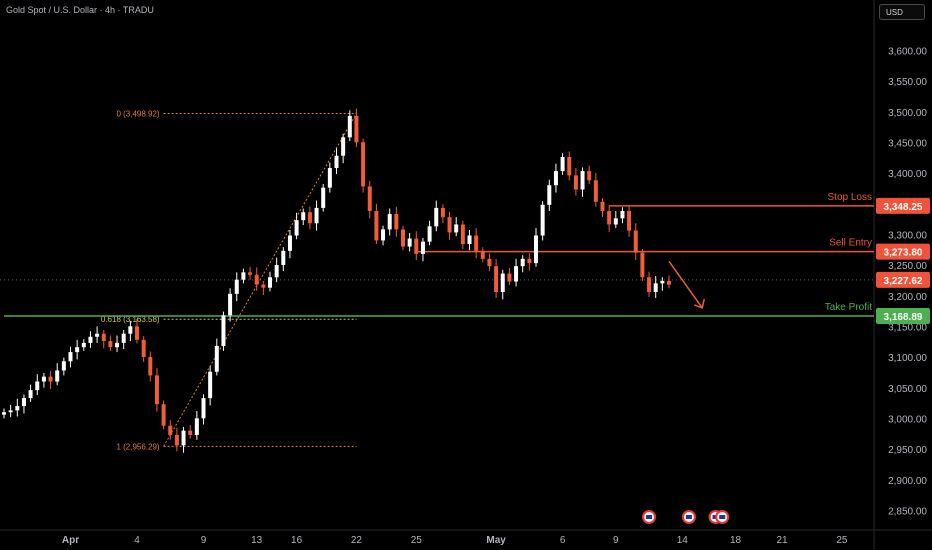 This screenshot has height=550, width=932. What do you see at coordinates (496, 540) in the screenshot?
I see `x-tick-label: May` at bounding box center [496, 540].